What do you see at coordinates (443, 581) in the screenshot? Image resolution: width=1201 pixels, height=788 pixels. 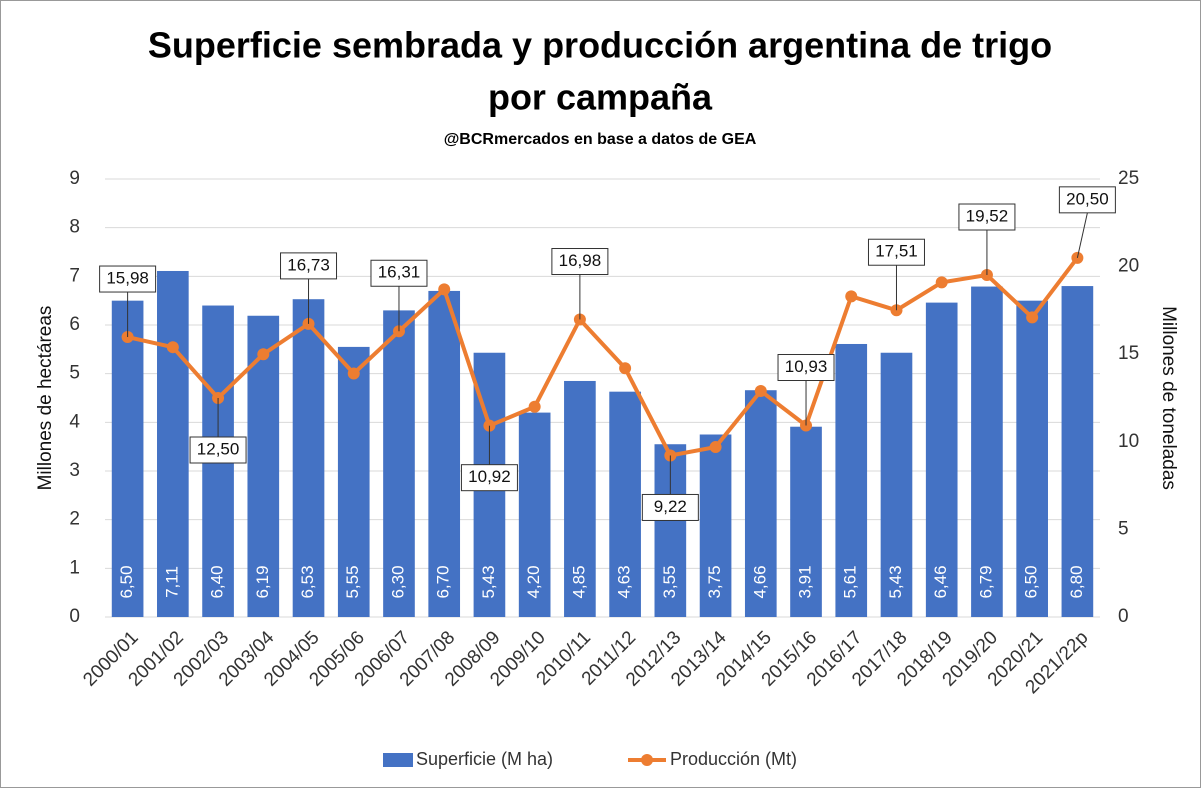 I see `bar-value-label: 6,70` at bounding box center [443, 581].